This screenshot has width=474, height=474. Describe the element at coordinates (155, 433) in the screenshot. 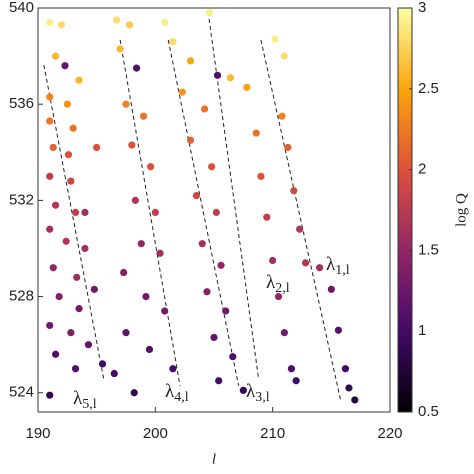

I see `x-tick-label: 200` at that location.